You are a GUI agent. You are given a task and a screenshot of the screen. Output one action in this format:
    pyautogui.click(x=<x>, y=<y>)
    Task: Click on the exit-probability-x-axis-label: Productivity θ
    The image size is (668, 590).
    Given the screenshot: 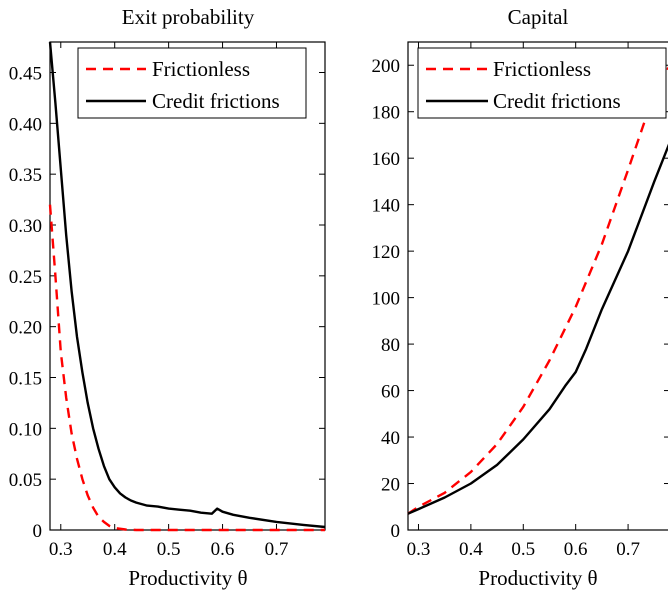 What is the action you would take?
    pyautogui.click(x=187, y=578)
    